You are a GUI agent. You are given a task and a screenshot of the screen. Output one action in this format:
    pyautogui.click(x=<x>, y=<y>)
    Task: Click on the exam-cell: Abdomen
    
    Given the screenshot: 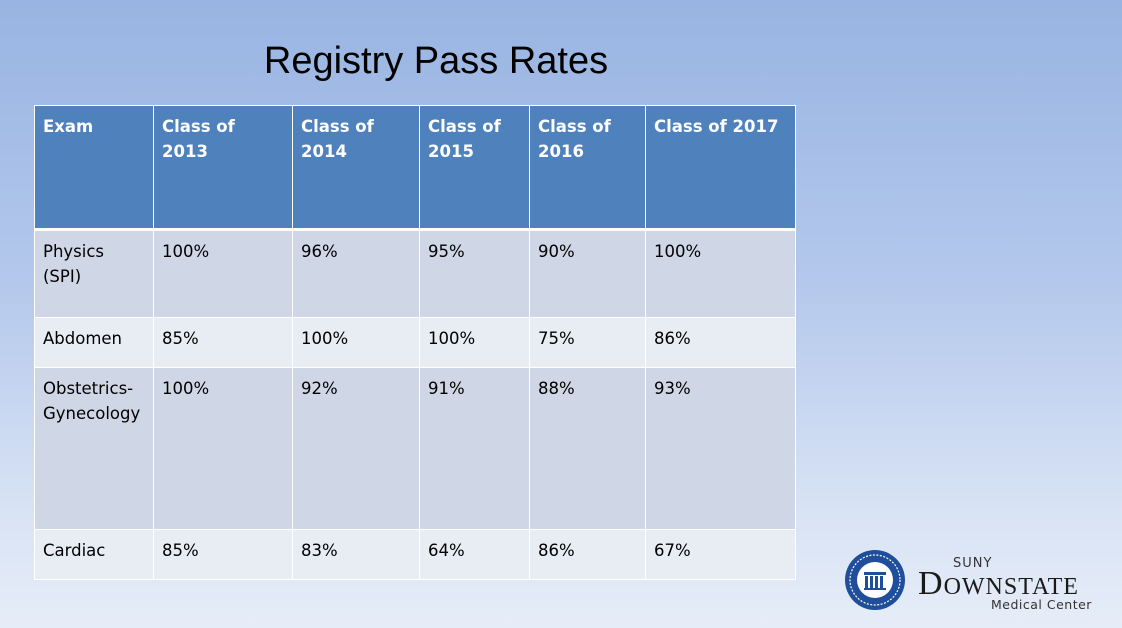 What is the action you would take?
    pyautogui.click(x=94, y=342)
    